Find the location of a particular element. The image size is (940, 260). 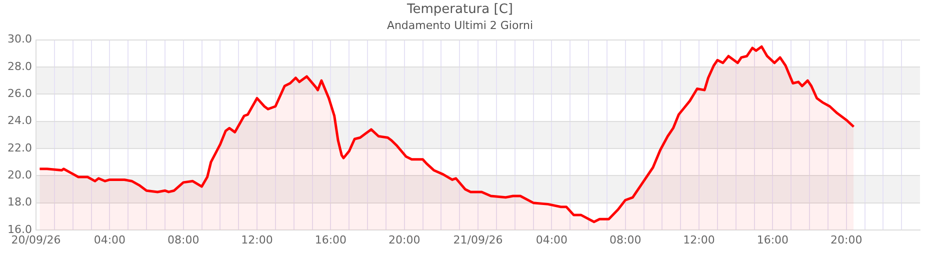

y-tick-label: 18.0 is located at coordinates (20, 202).